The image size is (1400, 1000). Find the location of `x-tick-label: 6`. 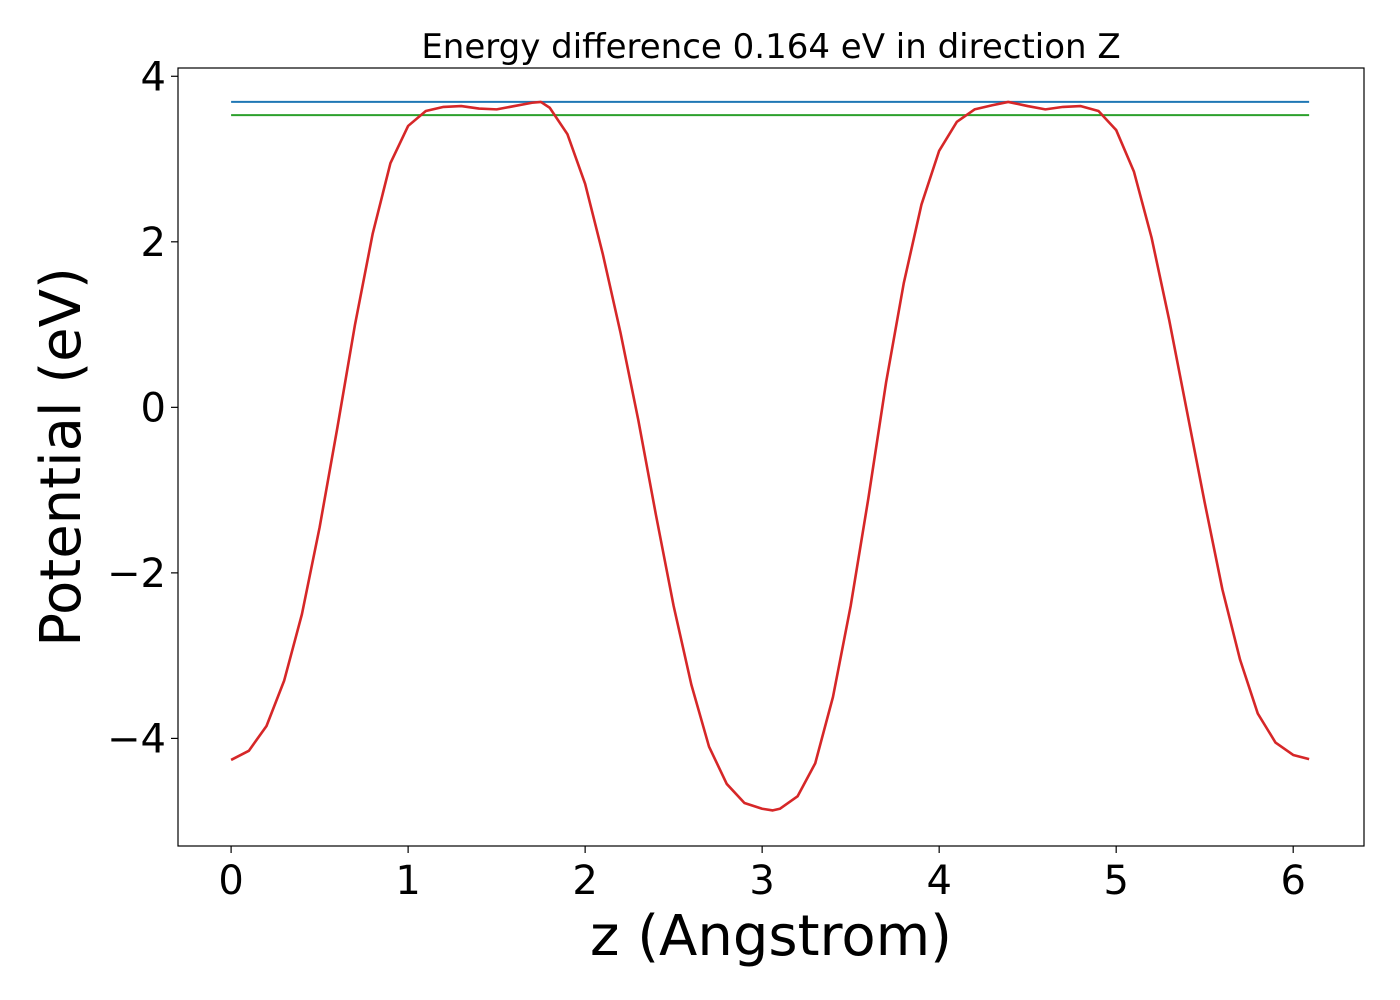

x-tick-label: 6 is located at coordinates (1292, 881).